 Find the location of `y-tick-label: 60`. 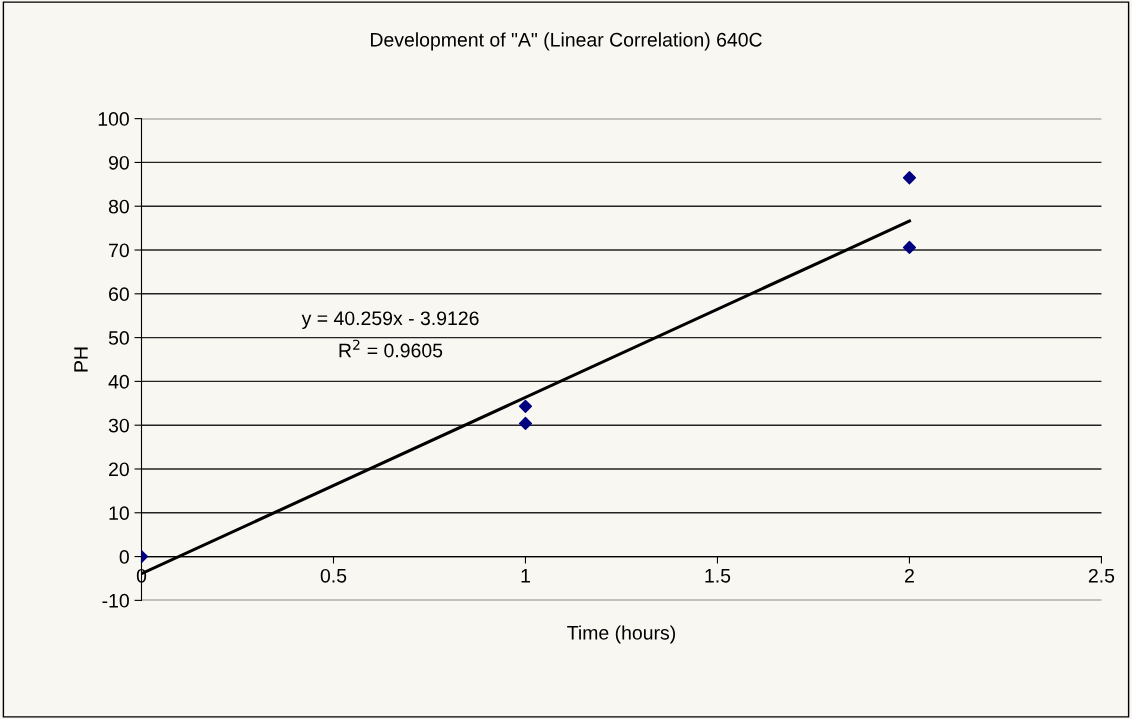

y-tick-label: 60 is located at coordinates (119, 294).